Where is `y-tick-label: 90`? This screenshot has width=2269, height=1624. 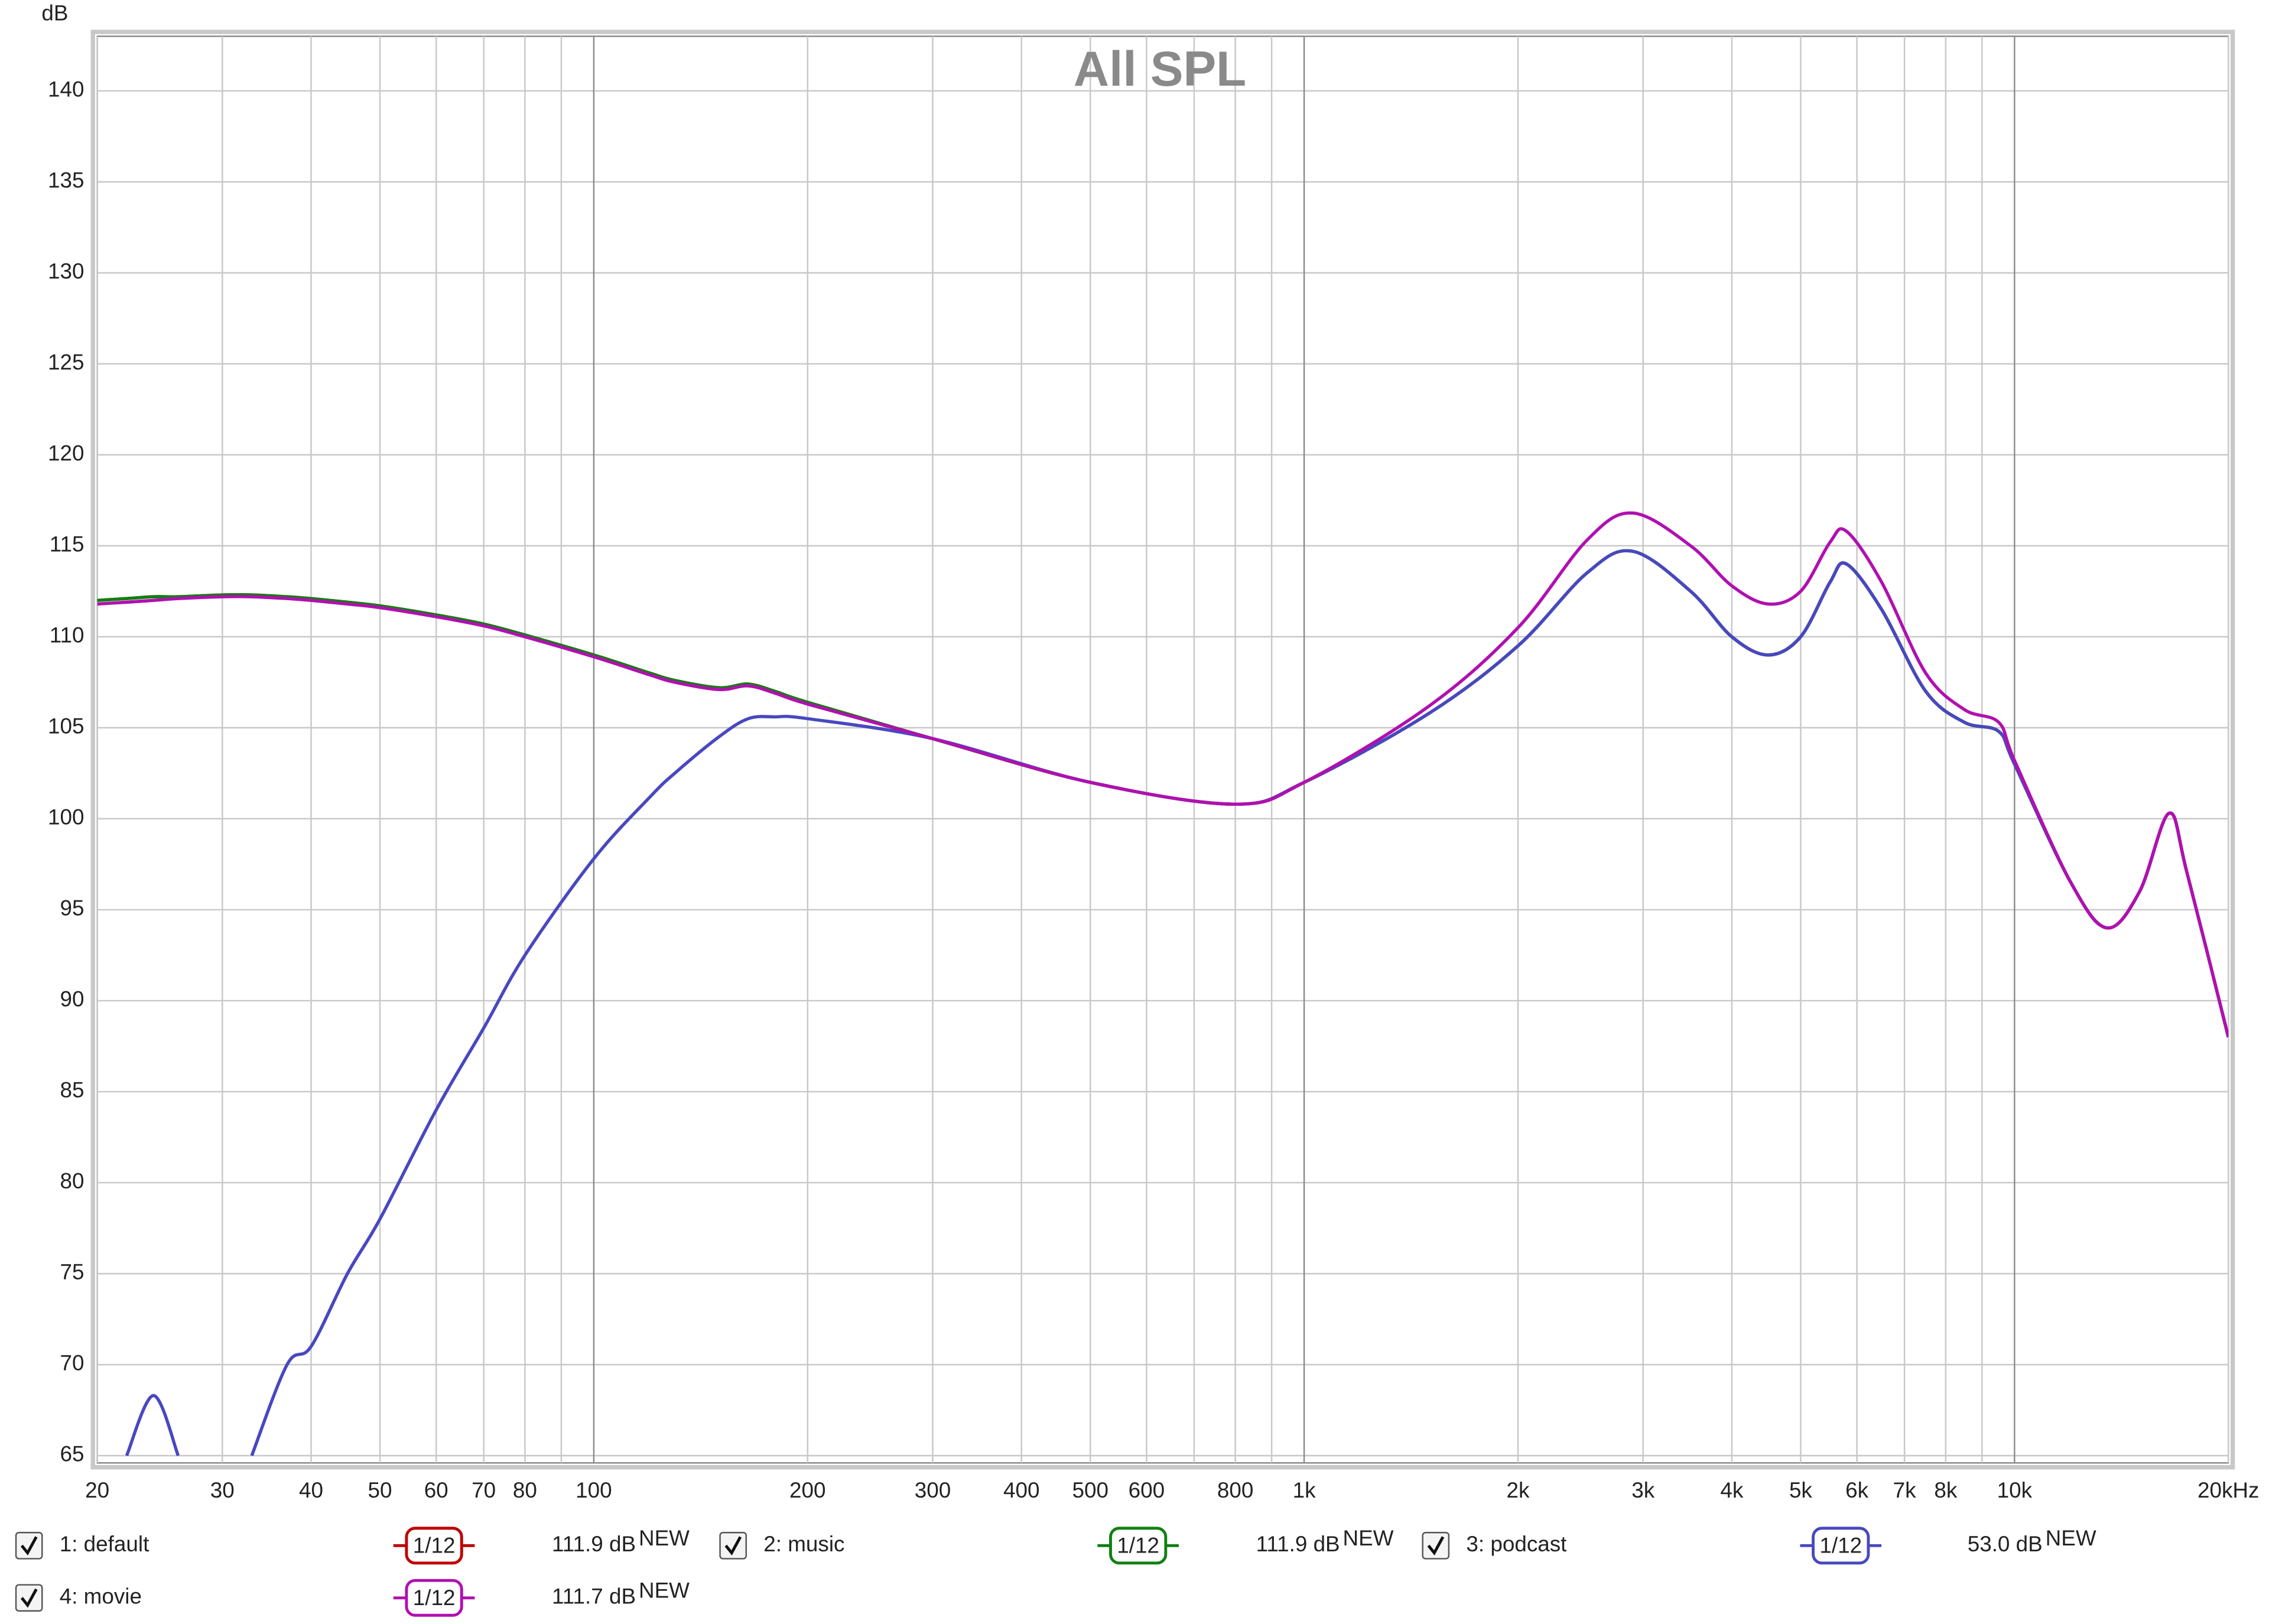
y-tick-label: 90 is located at coordinates (72, 999).